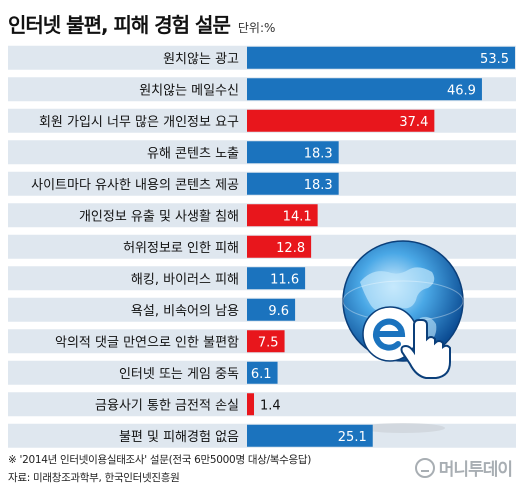 Image resolution: width=520 pixels, height=493 pixels. I want to click on value-label: 25.1, so click(352, 437).